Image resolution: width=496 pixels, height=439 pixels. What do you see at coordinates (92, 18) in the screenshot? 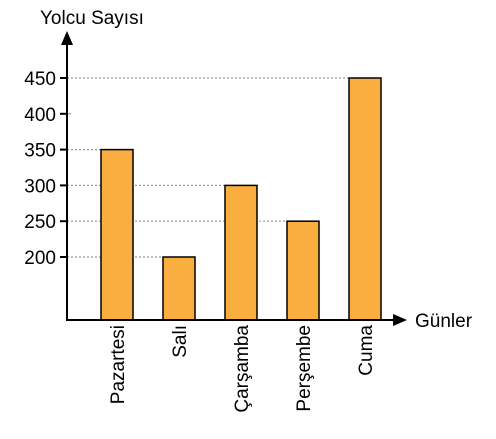
I see `y-axis-title: Yolcu Sayısı` at bounding box center [92, 18].